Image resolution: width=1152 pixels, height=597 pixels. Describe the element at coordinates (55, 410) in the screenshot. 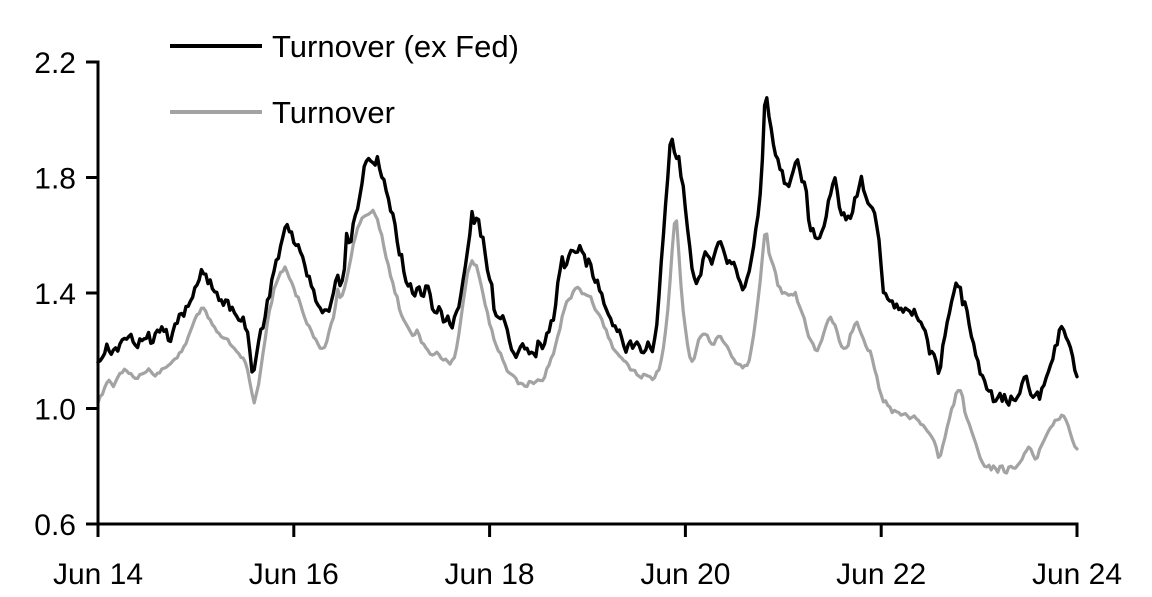

I see `y-tick-label: 1.0` at that location.